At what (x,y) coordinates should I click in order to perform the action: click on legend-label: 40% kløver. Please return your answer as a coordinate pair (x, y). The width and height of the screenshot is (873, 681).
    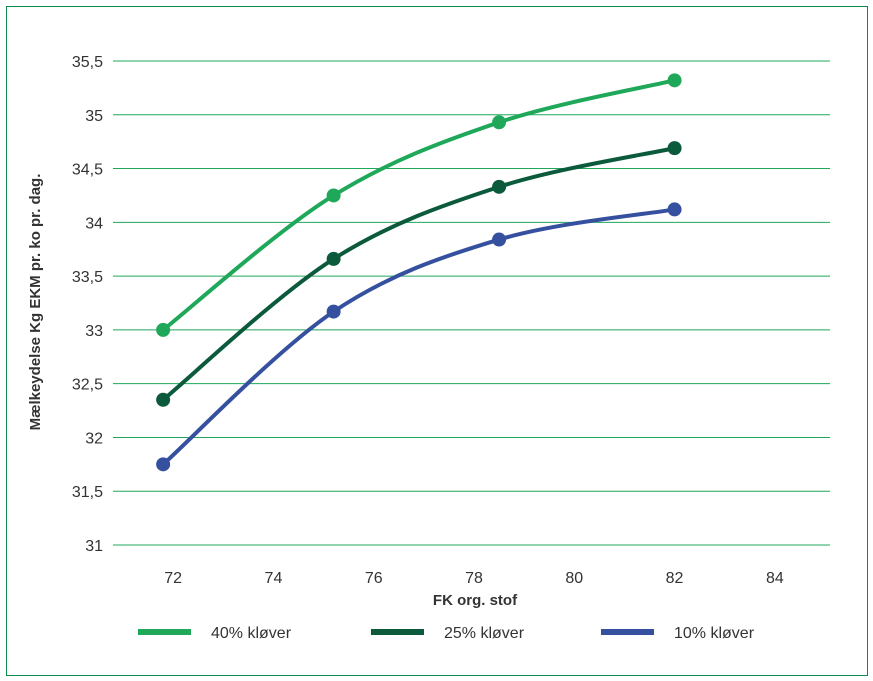
    Looking at the image, I should click on (251, 633).